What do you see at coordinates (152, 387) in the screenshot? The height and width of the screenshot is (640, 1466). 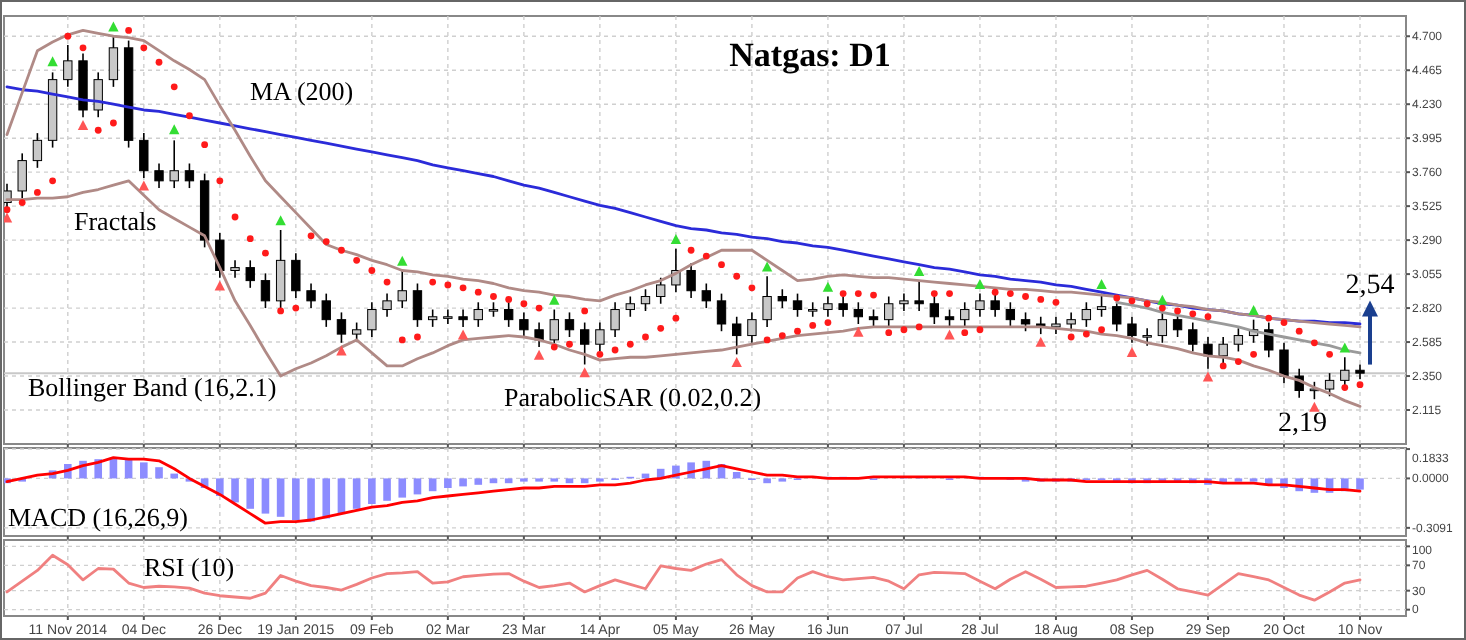 I see `annotation: Bollinger Band (16,2.1)` at bounding box center [152, 387].